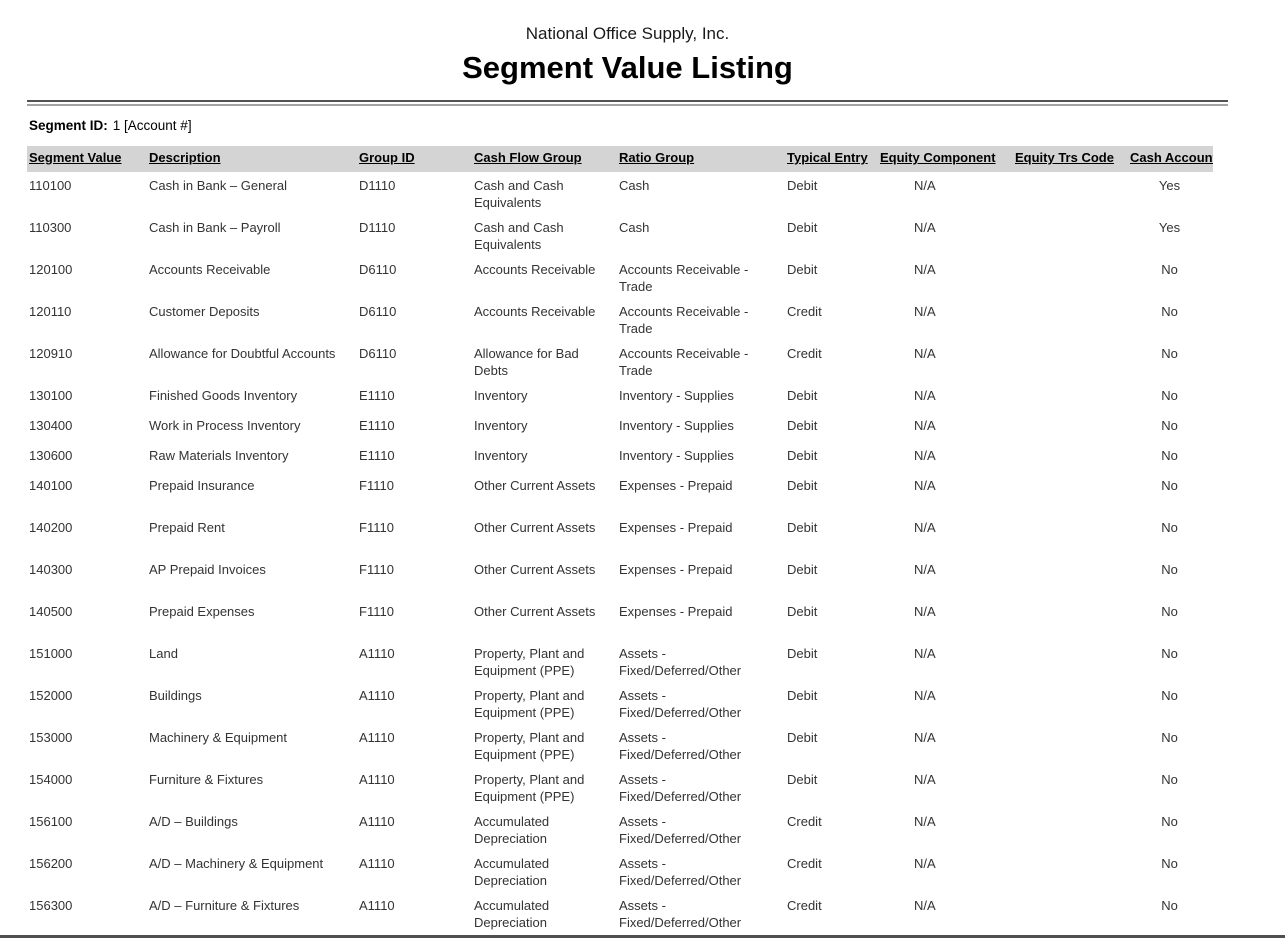 Image resolution: width=1285 pixels, height=939 pixels. Describe the element at coordinates (51, 527) in the screenshot. I see `cell-segment-value: 140200` at that location.